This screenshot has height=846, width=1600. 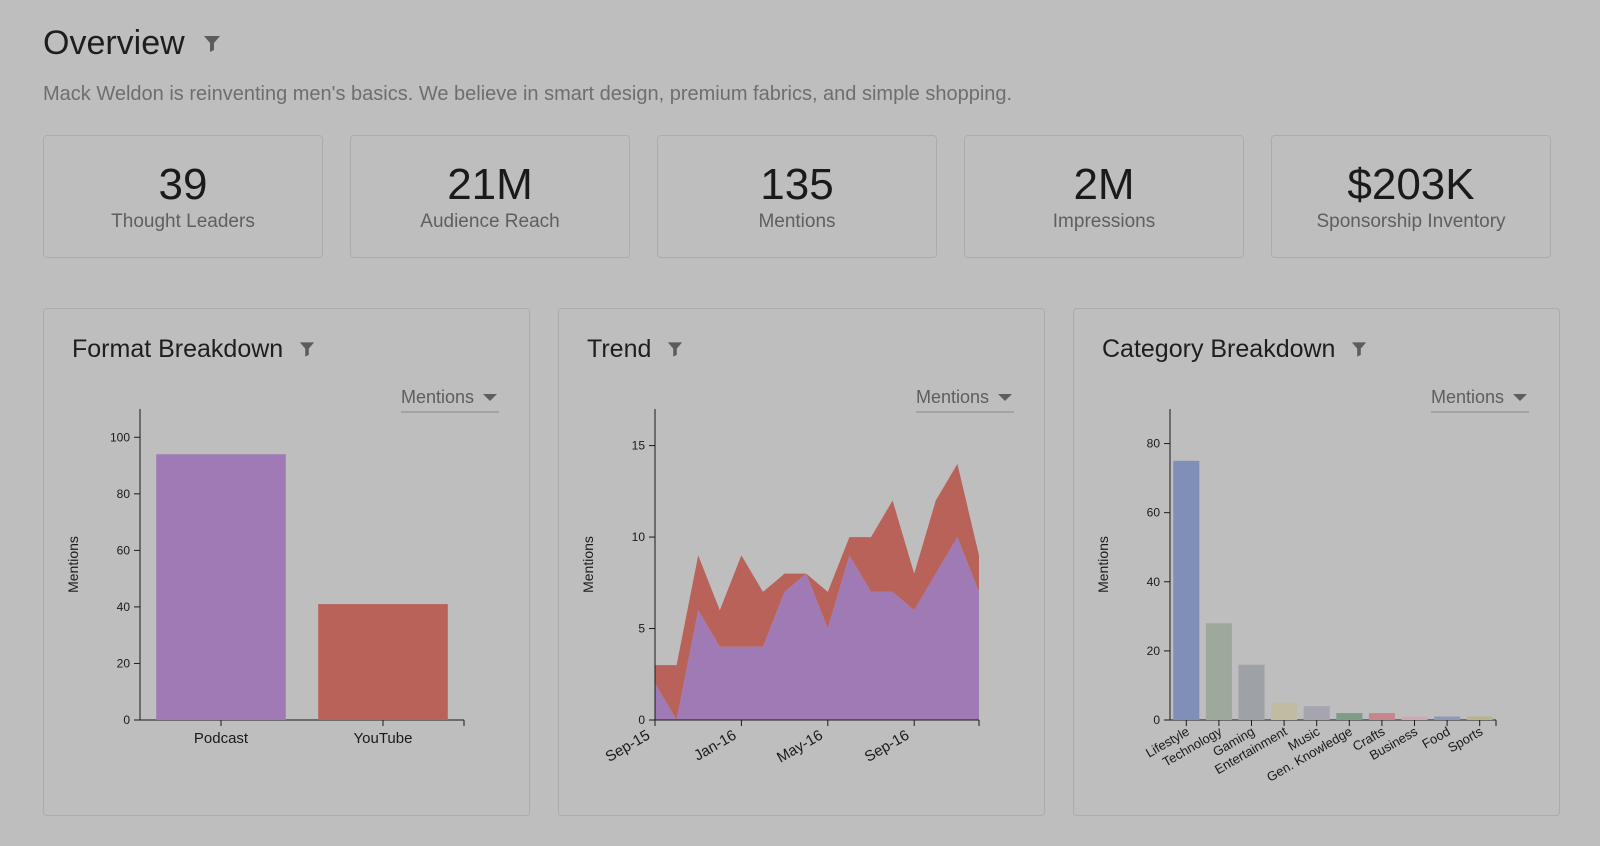 What do you see at coordinates (1381, 716) in the screenshot?
I see `bar-crafts` at bounding box center [1381, 716].